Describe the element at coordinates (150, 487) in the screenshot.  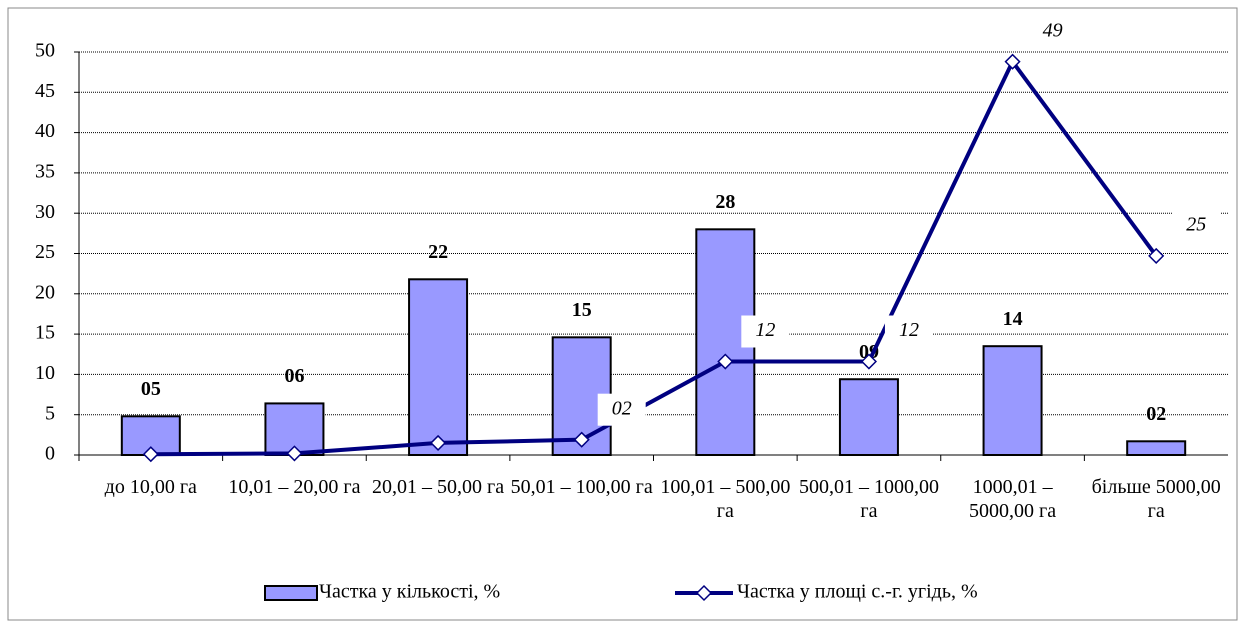
I see `x-tick-label: до 10,00 га` at that location.